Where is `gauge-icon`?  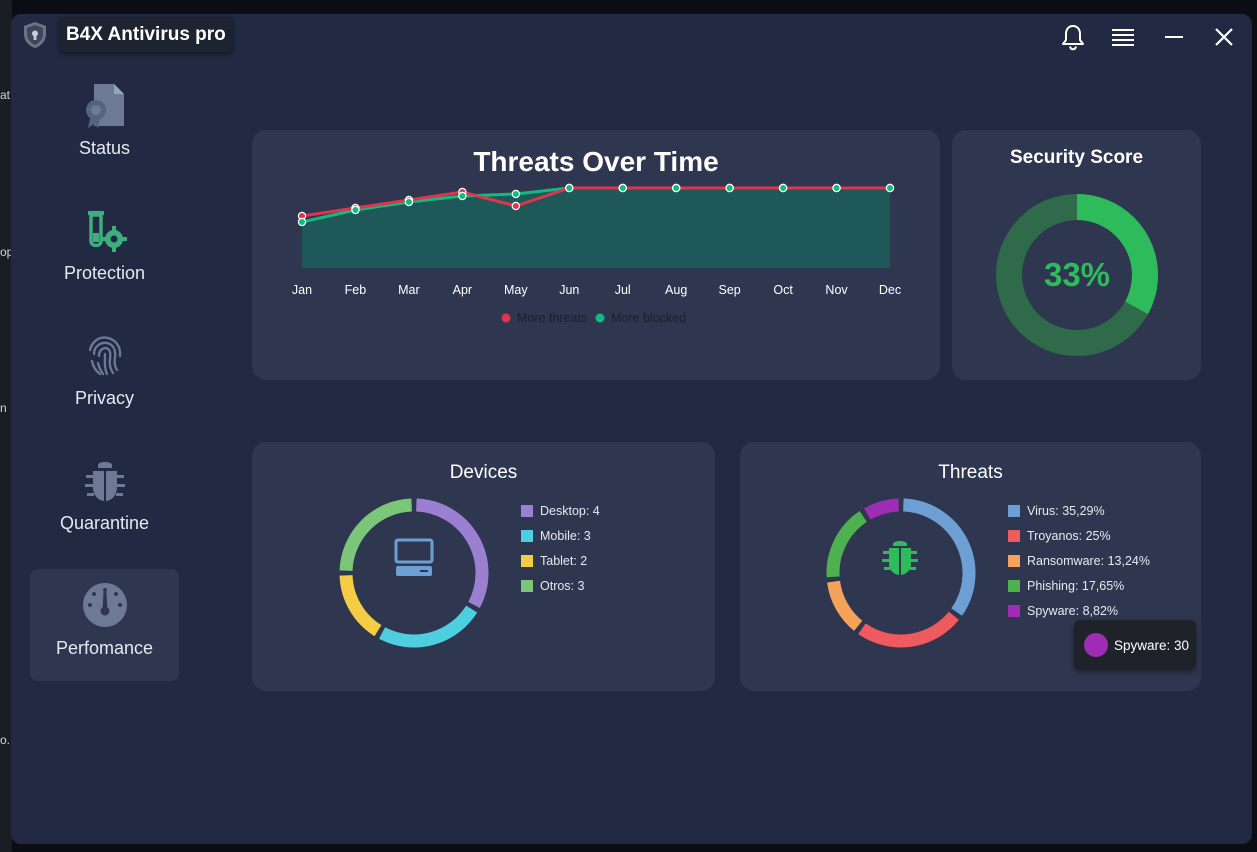
gauge-icon is located at coordinates (104, 605).